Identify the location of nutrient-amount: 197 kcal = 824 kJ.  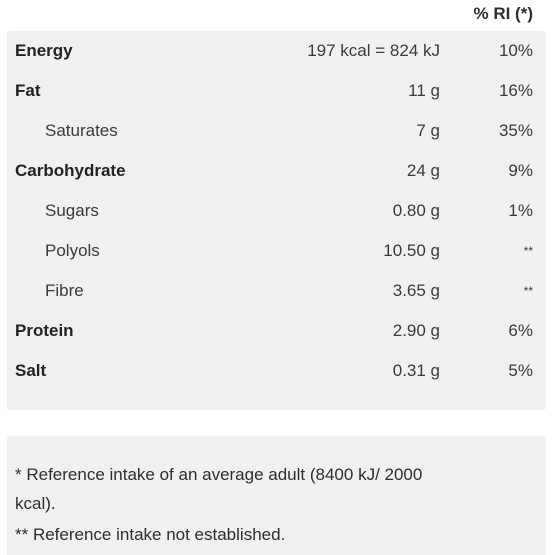
(373, 50).